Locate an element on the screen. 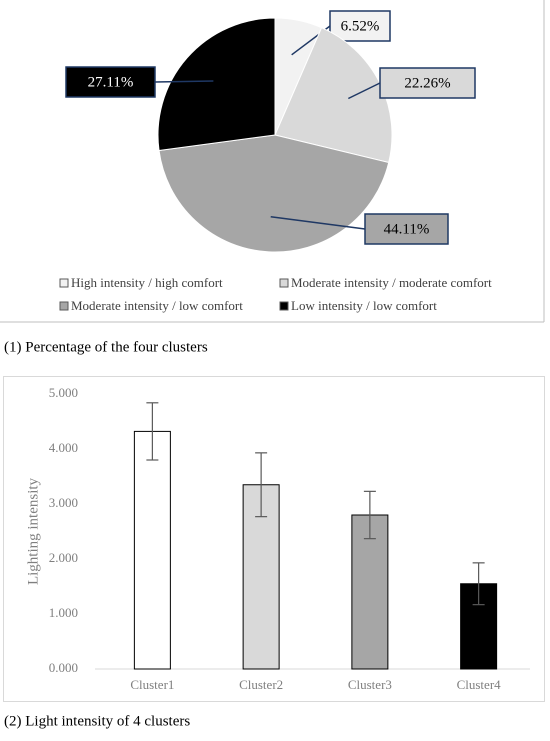  caption: (1) Percentage of the four clusters is located at coordinates (106, 347).